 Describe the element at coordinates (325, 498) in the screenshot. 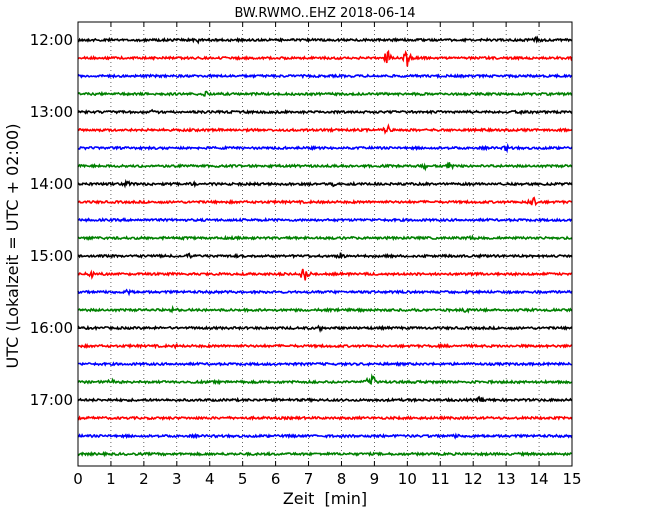

I see `x-axis-label: Zeit [min]` at that location.